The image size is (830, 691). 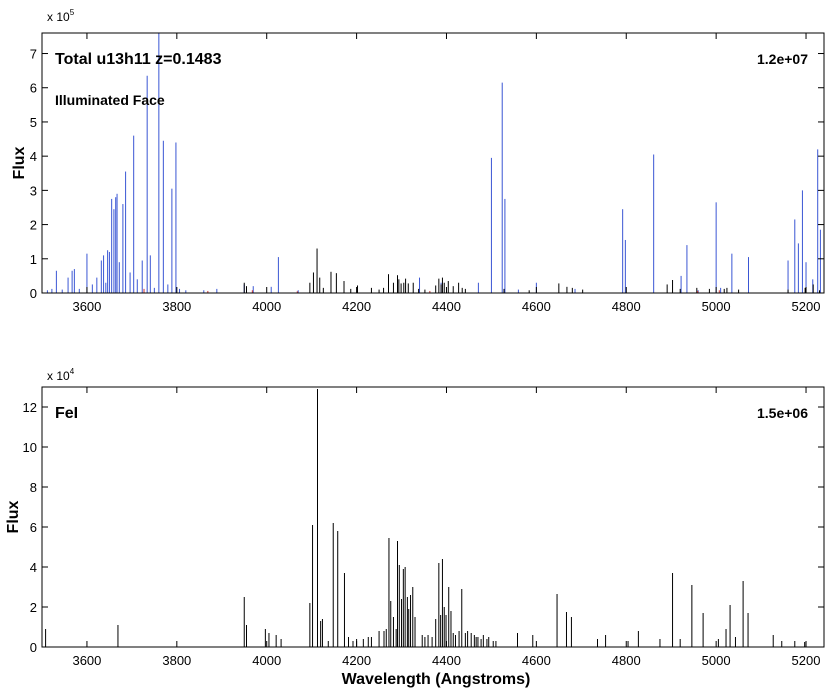 What do you see at coordinates (782, 59) in the screenshot?
I see `top-total-flux-label: 1.2e+07` at bounding box center [782, 59].